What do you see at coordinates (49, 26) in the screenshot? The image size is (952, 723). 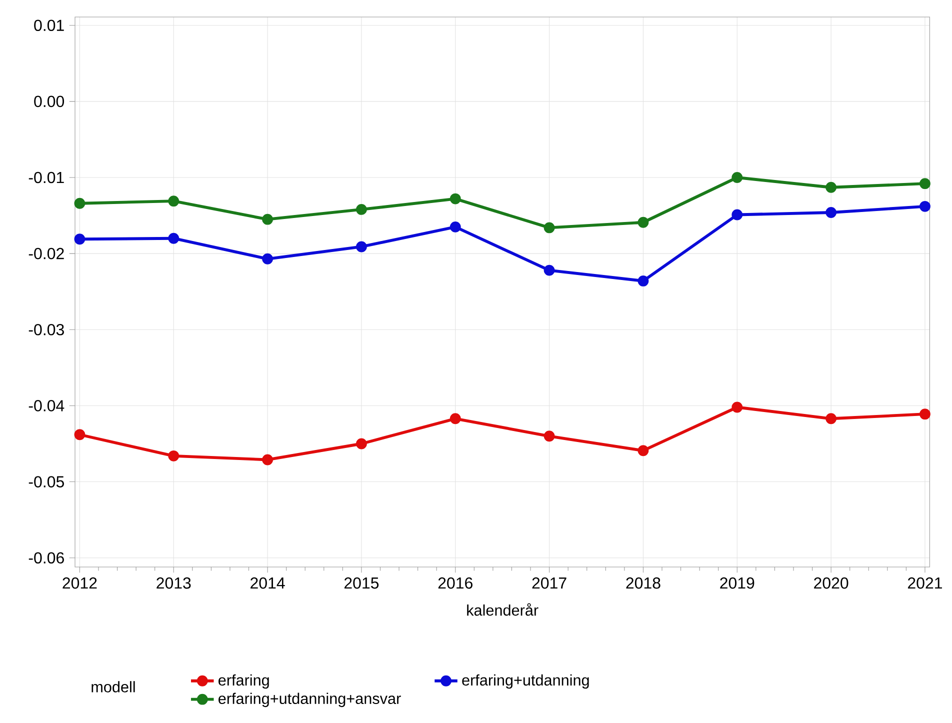 I see `y-tick-label: 0.01` at bounding box center [49, 26].